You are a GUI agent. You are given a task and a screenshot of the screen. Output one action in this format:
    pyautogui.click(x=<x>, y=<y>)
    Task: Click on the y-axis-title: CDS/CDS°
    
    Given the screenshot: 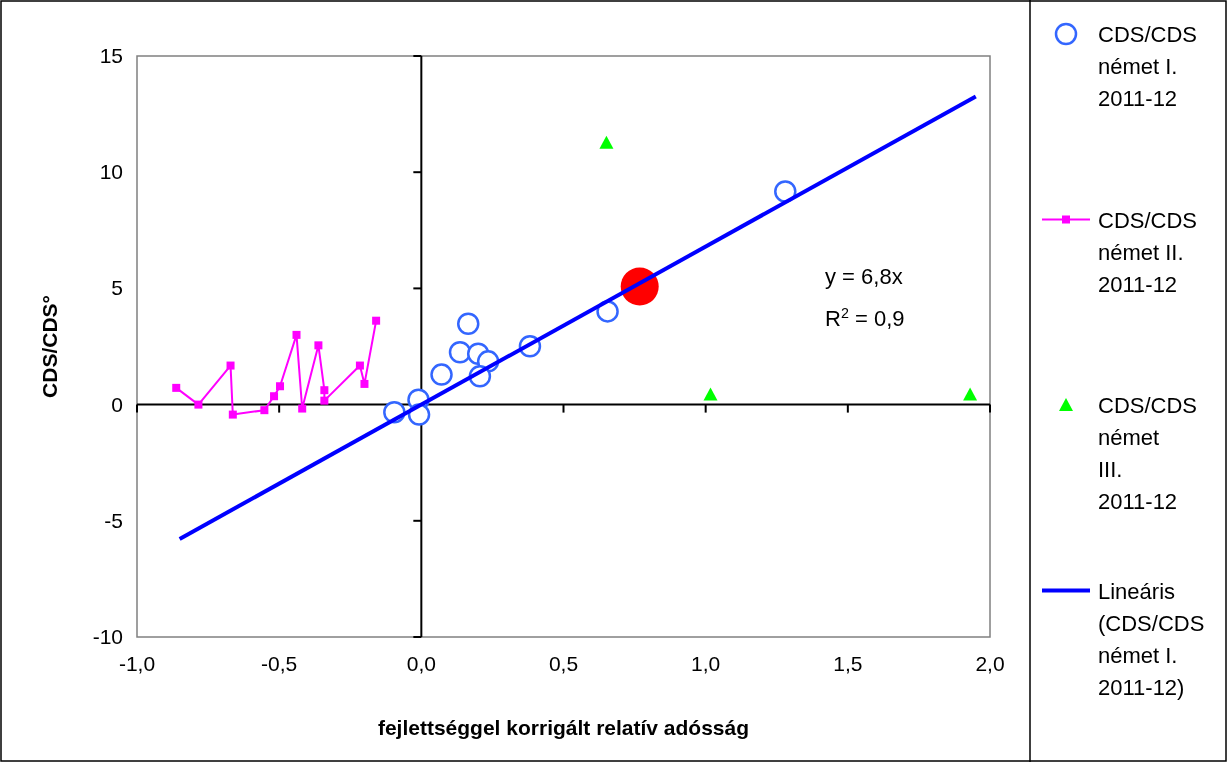 What is the action you would take?
    pyautogui.click(x=49, y=346)
    